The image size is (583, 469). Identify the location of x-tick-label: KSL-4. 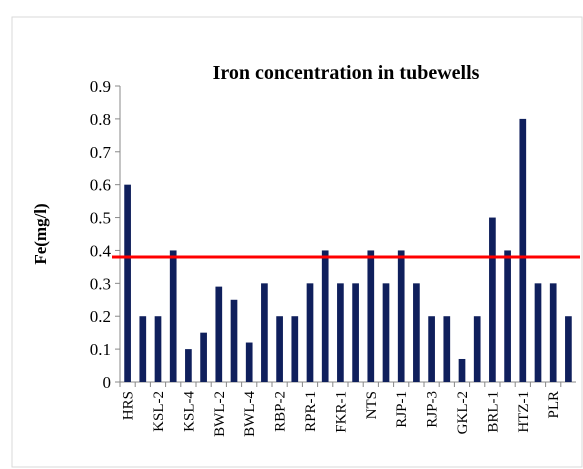
(189, 411).